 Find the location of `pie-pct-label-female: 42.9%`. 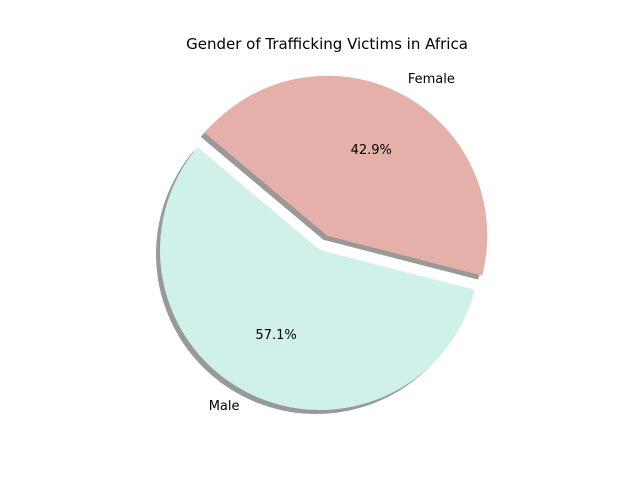

pie-pct-label-female: 42.9% is located at coordinates (371, 150).